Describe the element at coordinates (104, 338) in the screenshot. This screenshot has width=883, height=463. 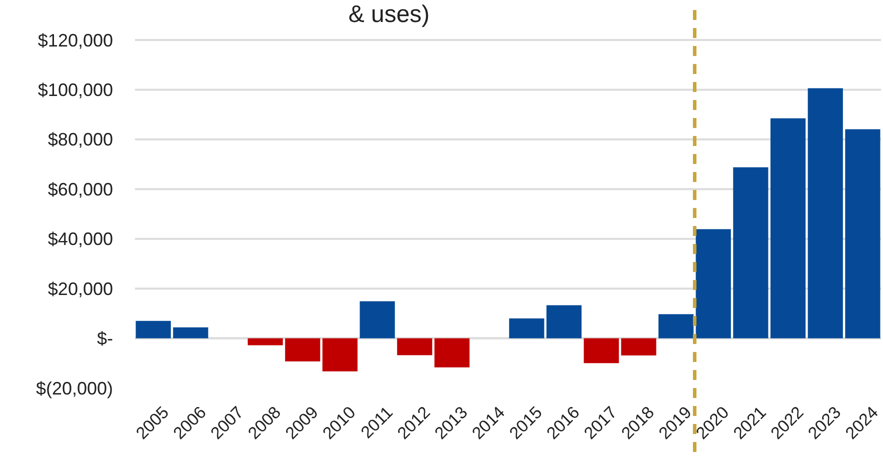
I see `y-tick-label: $-` at that location.